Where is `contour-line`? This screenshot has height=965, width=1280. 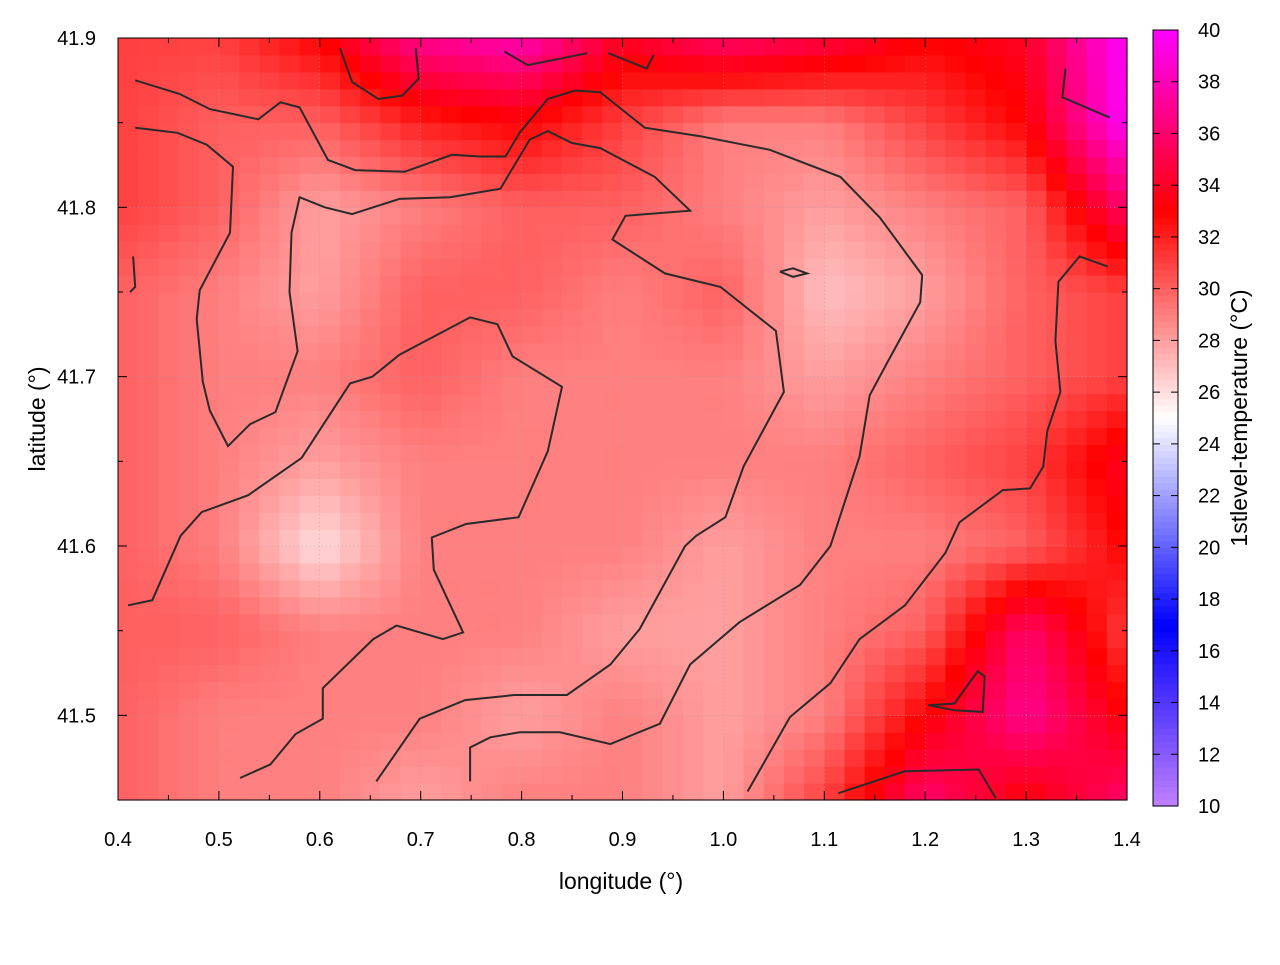 contour-line is located at coordinates (957, 691).